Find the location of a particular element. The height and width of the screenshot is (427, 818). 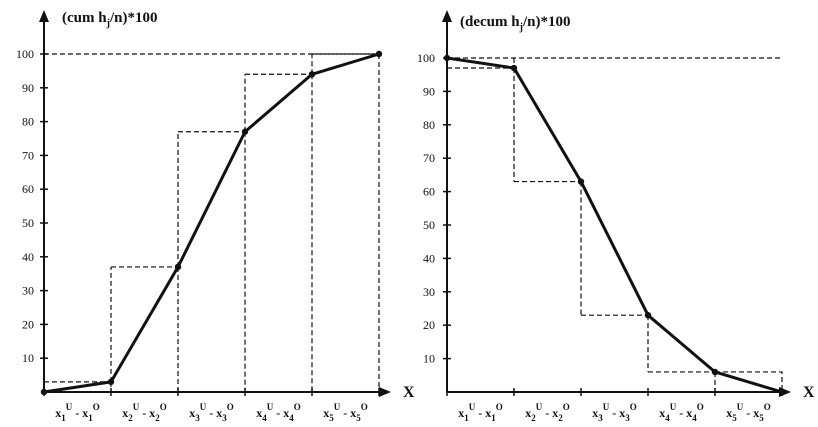

chart-title: (decum hj/n)*100 is located at coordinates (515, 23).